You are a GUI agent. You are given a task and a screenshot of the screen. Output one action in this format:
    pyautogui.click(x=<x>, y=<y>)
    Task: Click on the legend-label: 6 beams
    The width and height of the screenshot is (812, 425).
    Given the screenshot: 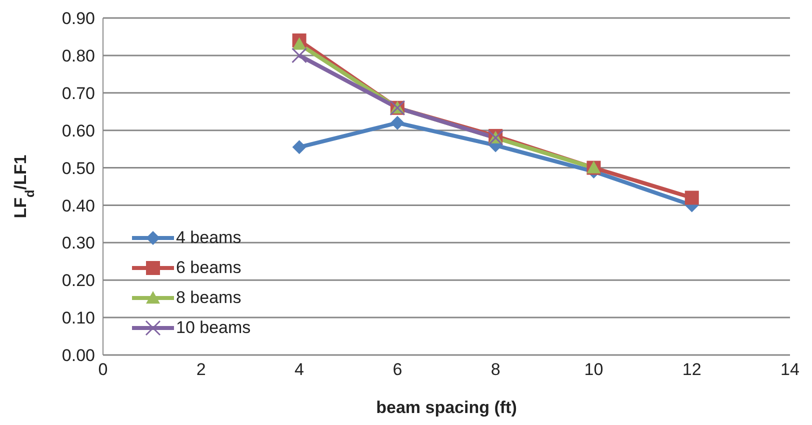 What is the action you would take?
    pyautogui.click(x=209, y=268)
    